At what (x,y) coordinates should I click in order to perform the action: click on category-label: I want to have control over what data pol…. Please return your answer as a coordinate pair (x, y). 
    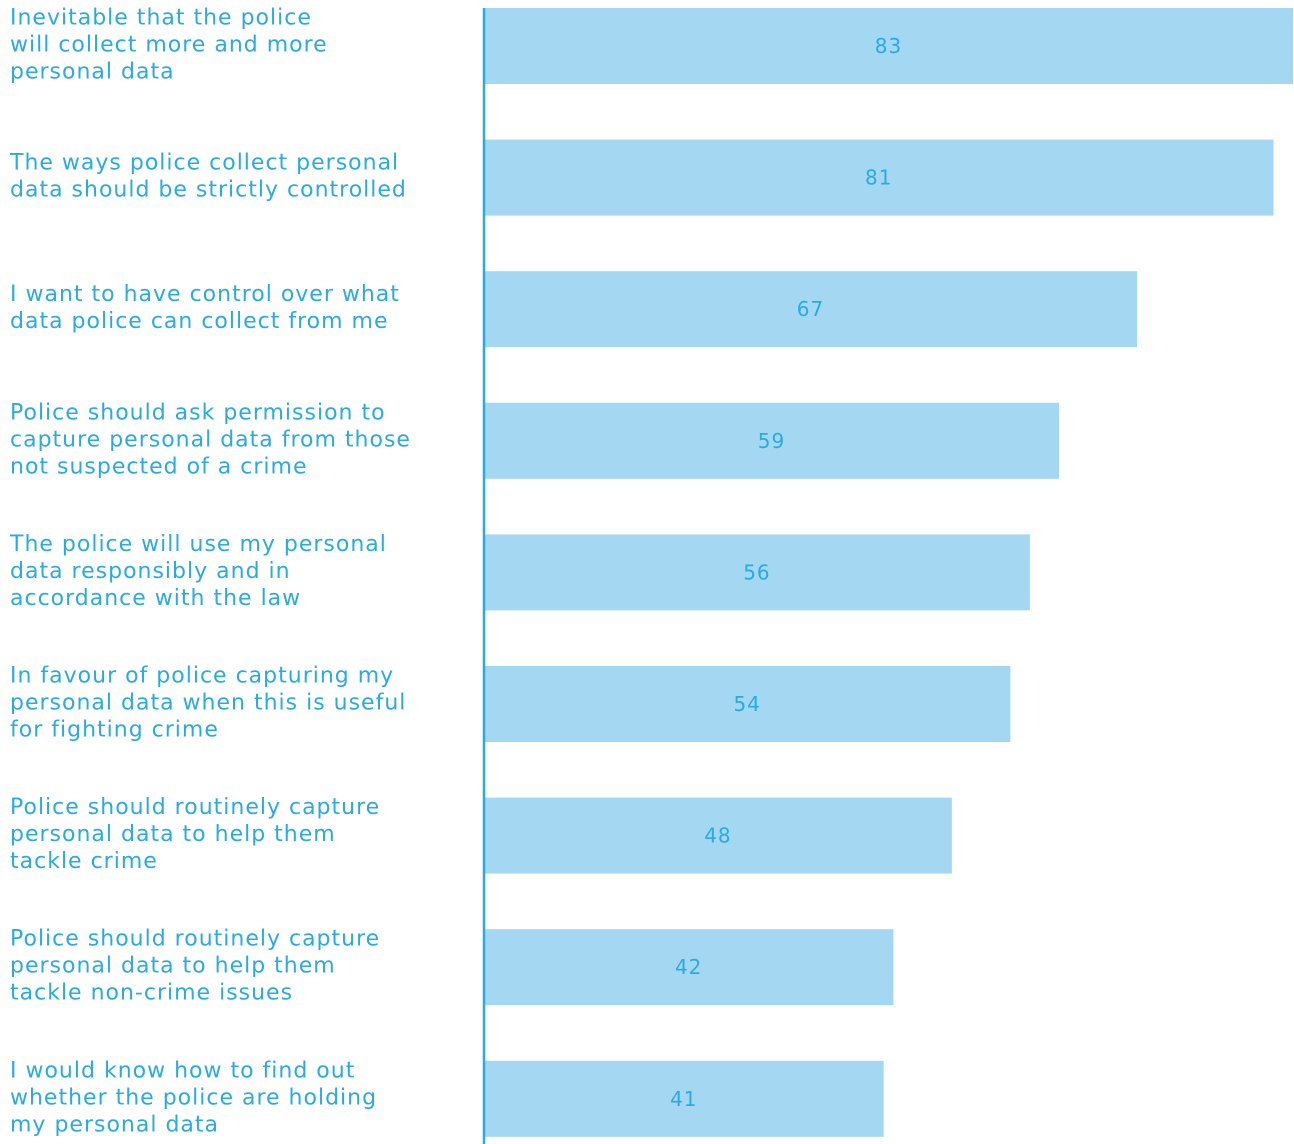
    Looking at the image, I should click on (205, 308).